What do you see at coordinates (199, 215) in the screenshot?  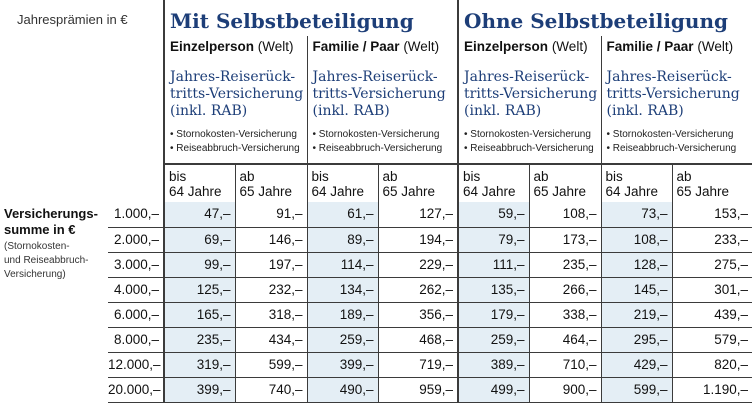 I see `premium-cell: 47,–` at bounding box center [199, 215].